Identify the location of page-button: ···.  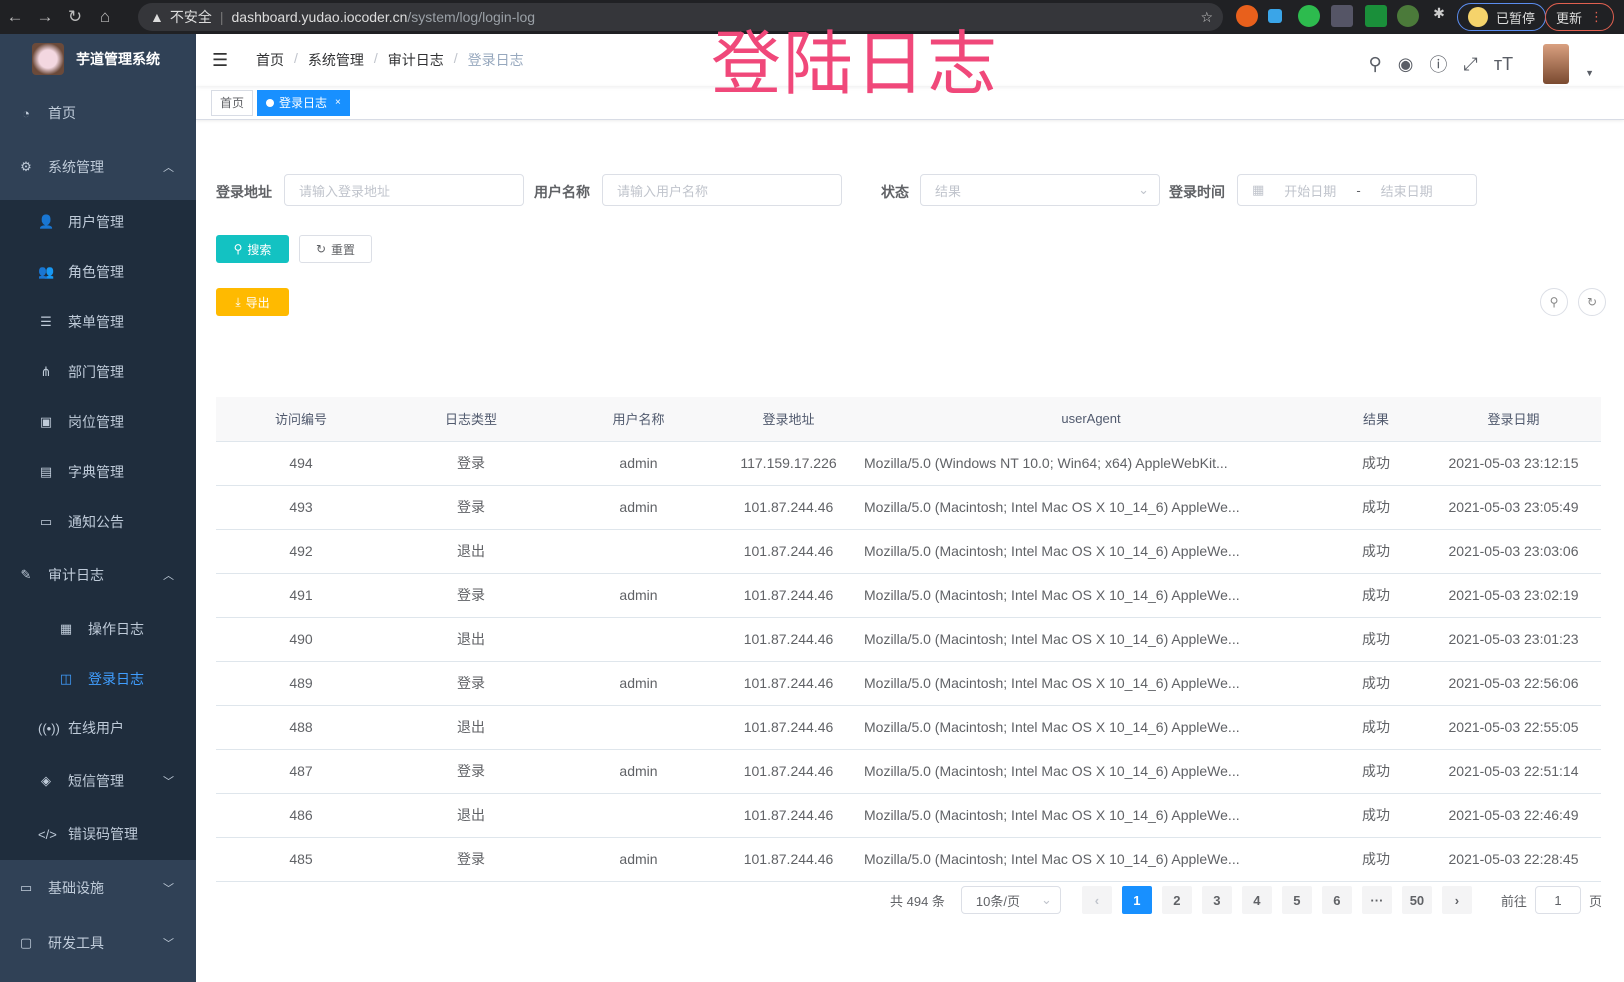
(1376, 900).